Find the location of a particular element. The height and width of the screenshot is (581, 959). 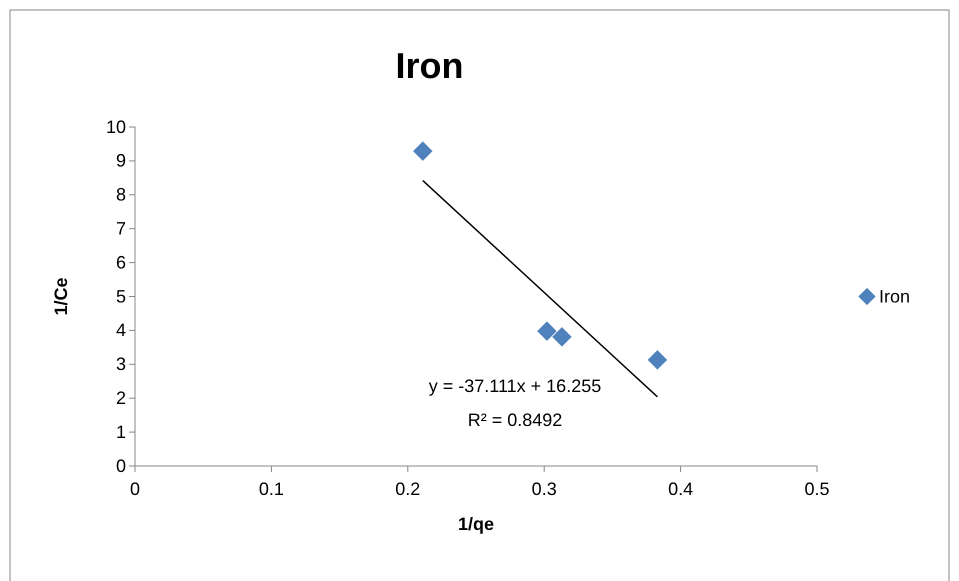

y-tick-label: 5 is located at coordinates (121, 296).